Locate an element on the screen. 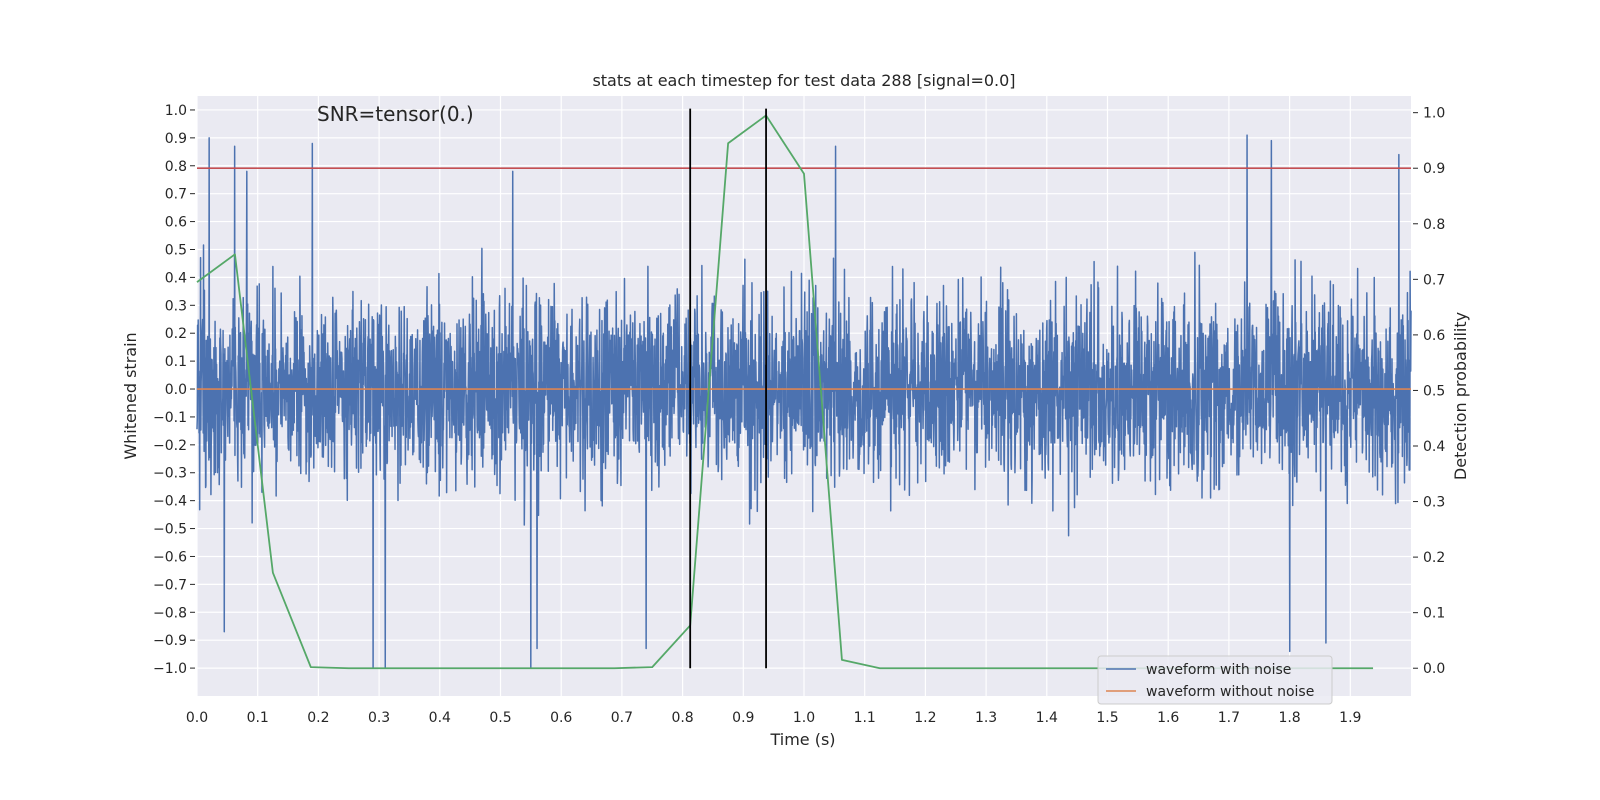 The image size is (1600, 800). x-tick-label: 1.0 is located at coordinates (804, 718).